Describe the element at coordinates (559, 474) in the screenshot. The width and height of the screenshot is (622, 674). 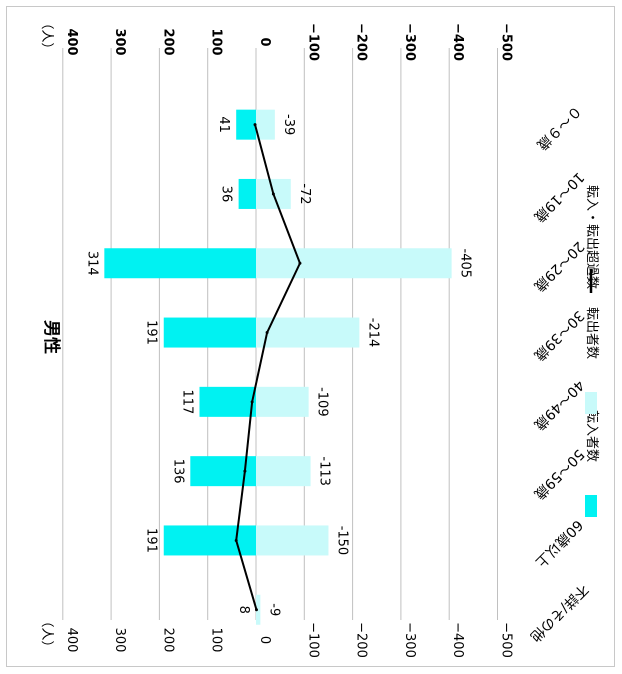
I see `category-label: 50～59歳` at that location.